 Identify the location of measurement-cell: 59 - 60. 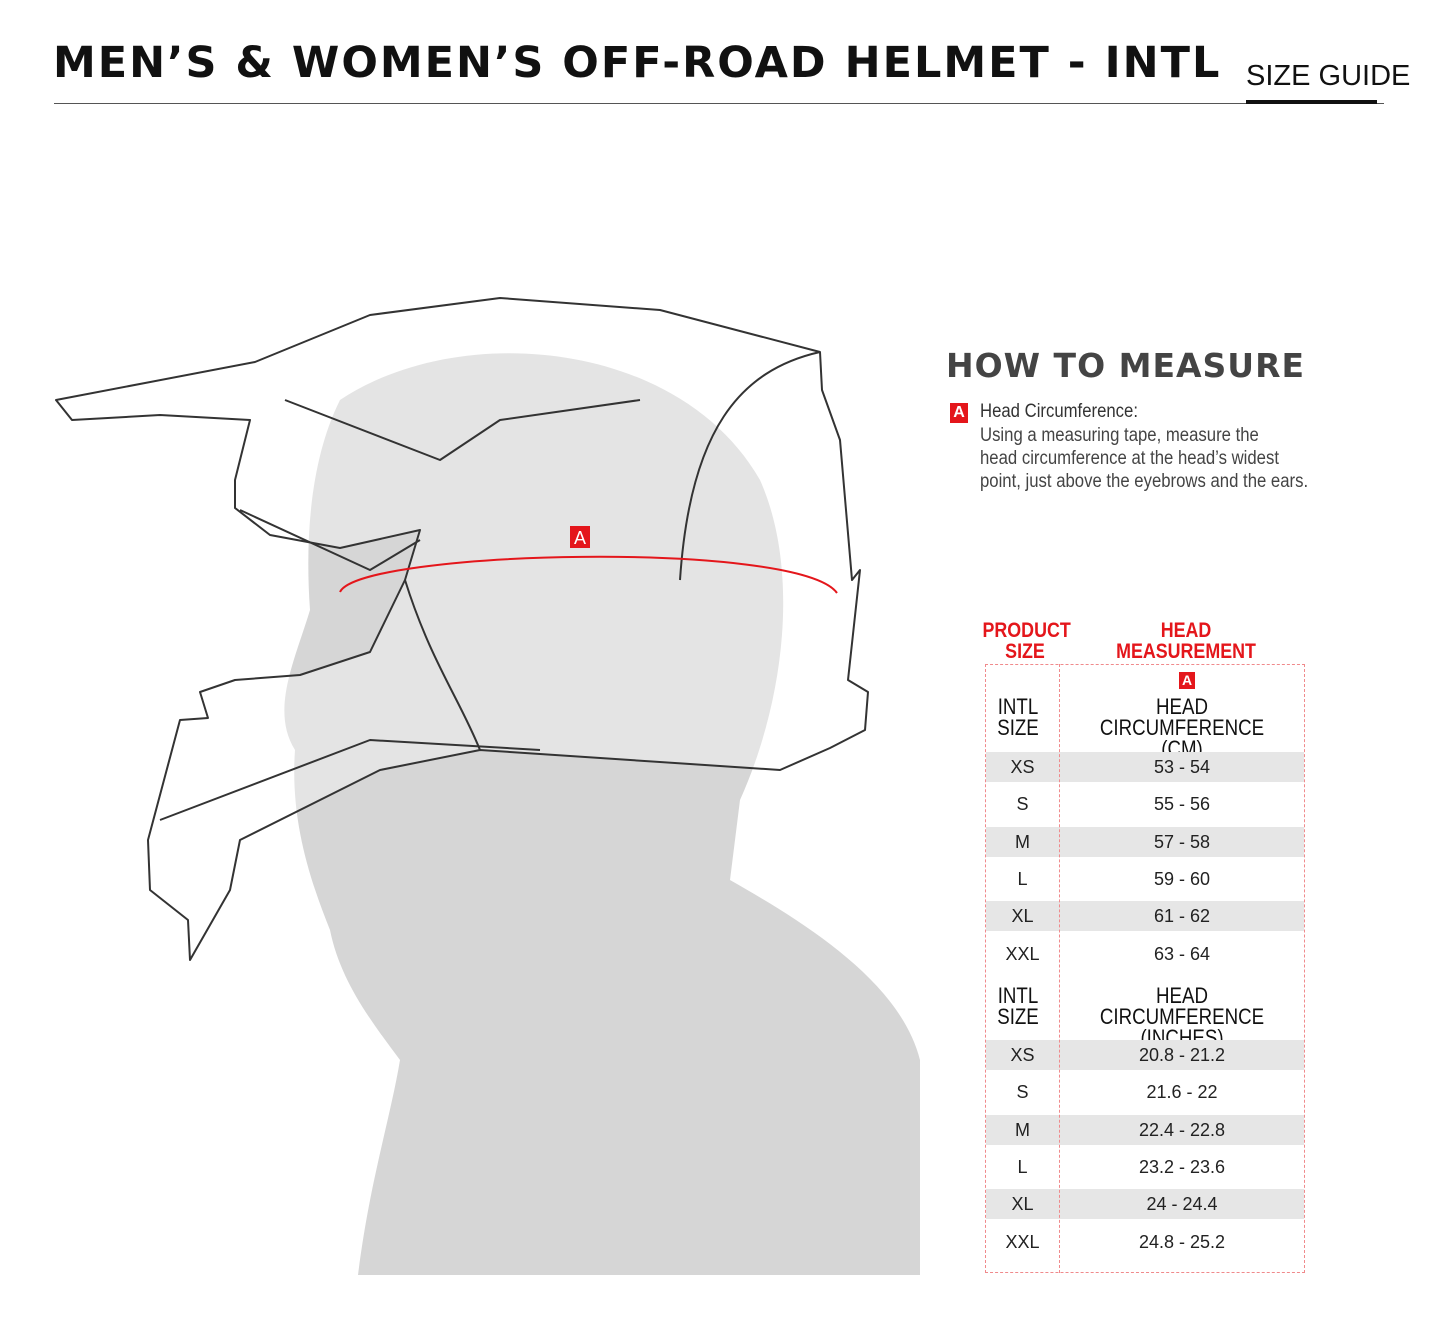
(1182, 878).